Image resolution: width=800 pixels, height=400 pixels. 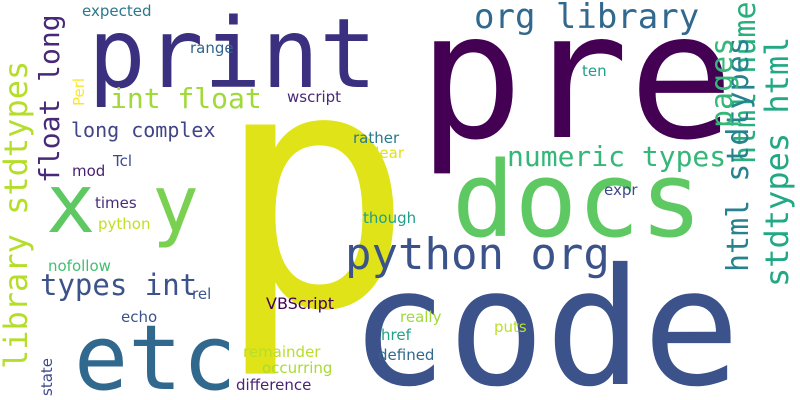 I want to click on word-stdtypes-html: stdtypes html, so click(x=777, y=161).